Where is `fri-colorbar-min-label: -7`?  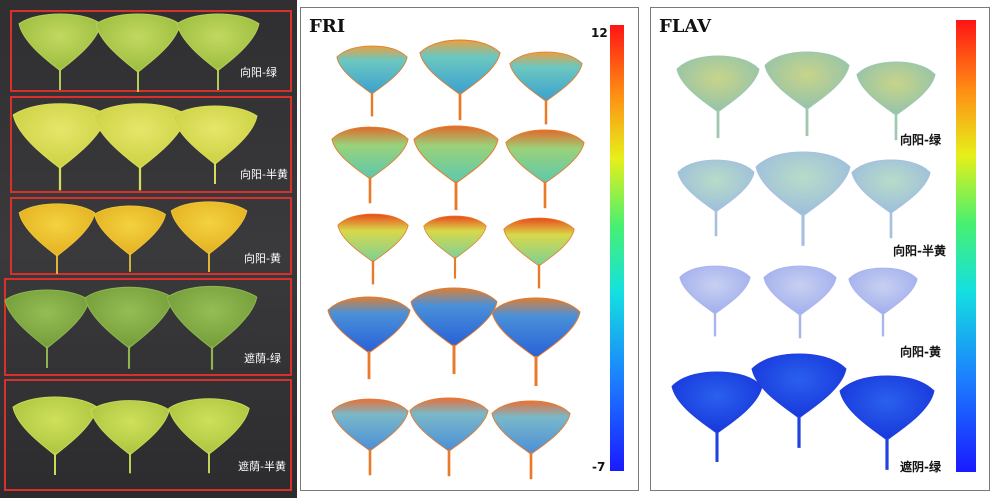
fri-colorbar-min-label: -7 is located at coordinates (599, 467).